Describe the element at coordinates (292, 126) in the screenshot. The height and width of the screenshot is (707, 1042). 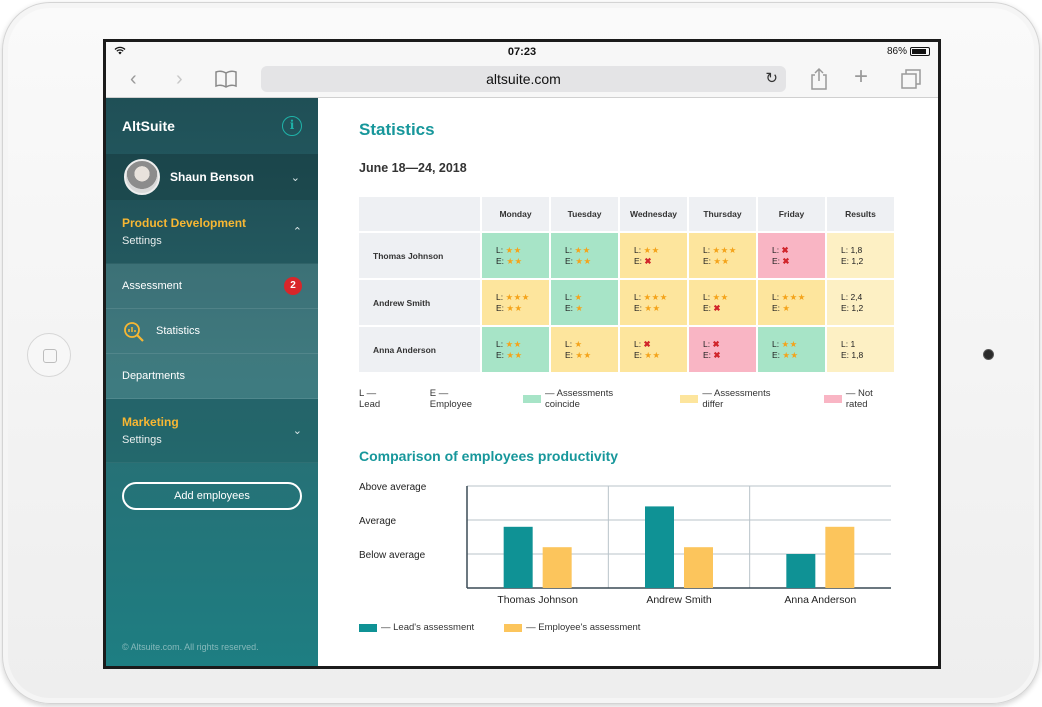
I see `info-icon: i` at that location.